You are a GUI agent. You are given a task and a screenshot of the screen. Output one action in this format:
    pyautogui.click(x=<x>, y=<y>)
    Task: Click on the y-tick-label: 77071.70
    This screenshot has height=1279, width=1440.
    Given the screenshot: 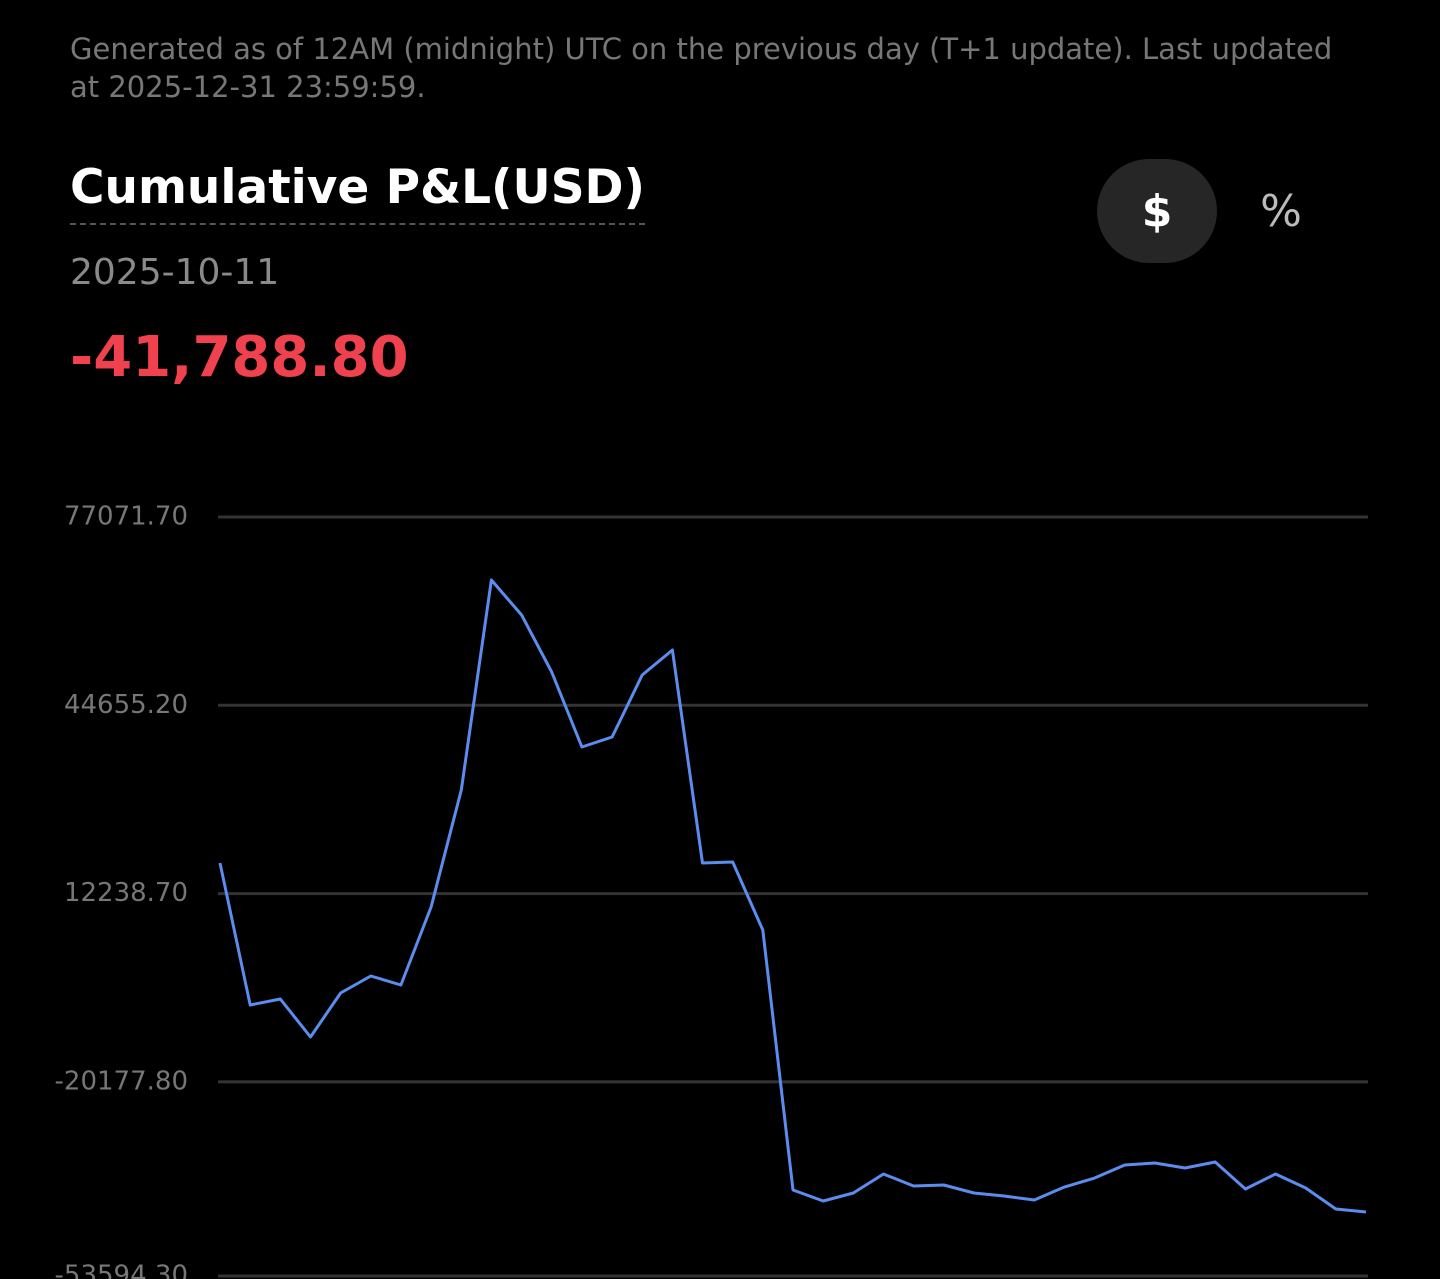 What is the action you would take?
    pyautogui.click(x=126, y=517)
    